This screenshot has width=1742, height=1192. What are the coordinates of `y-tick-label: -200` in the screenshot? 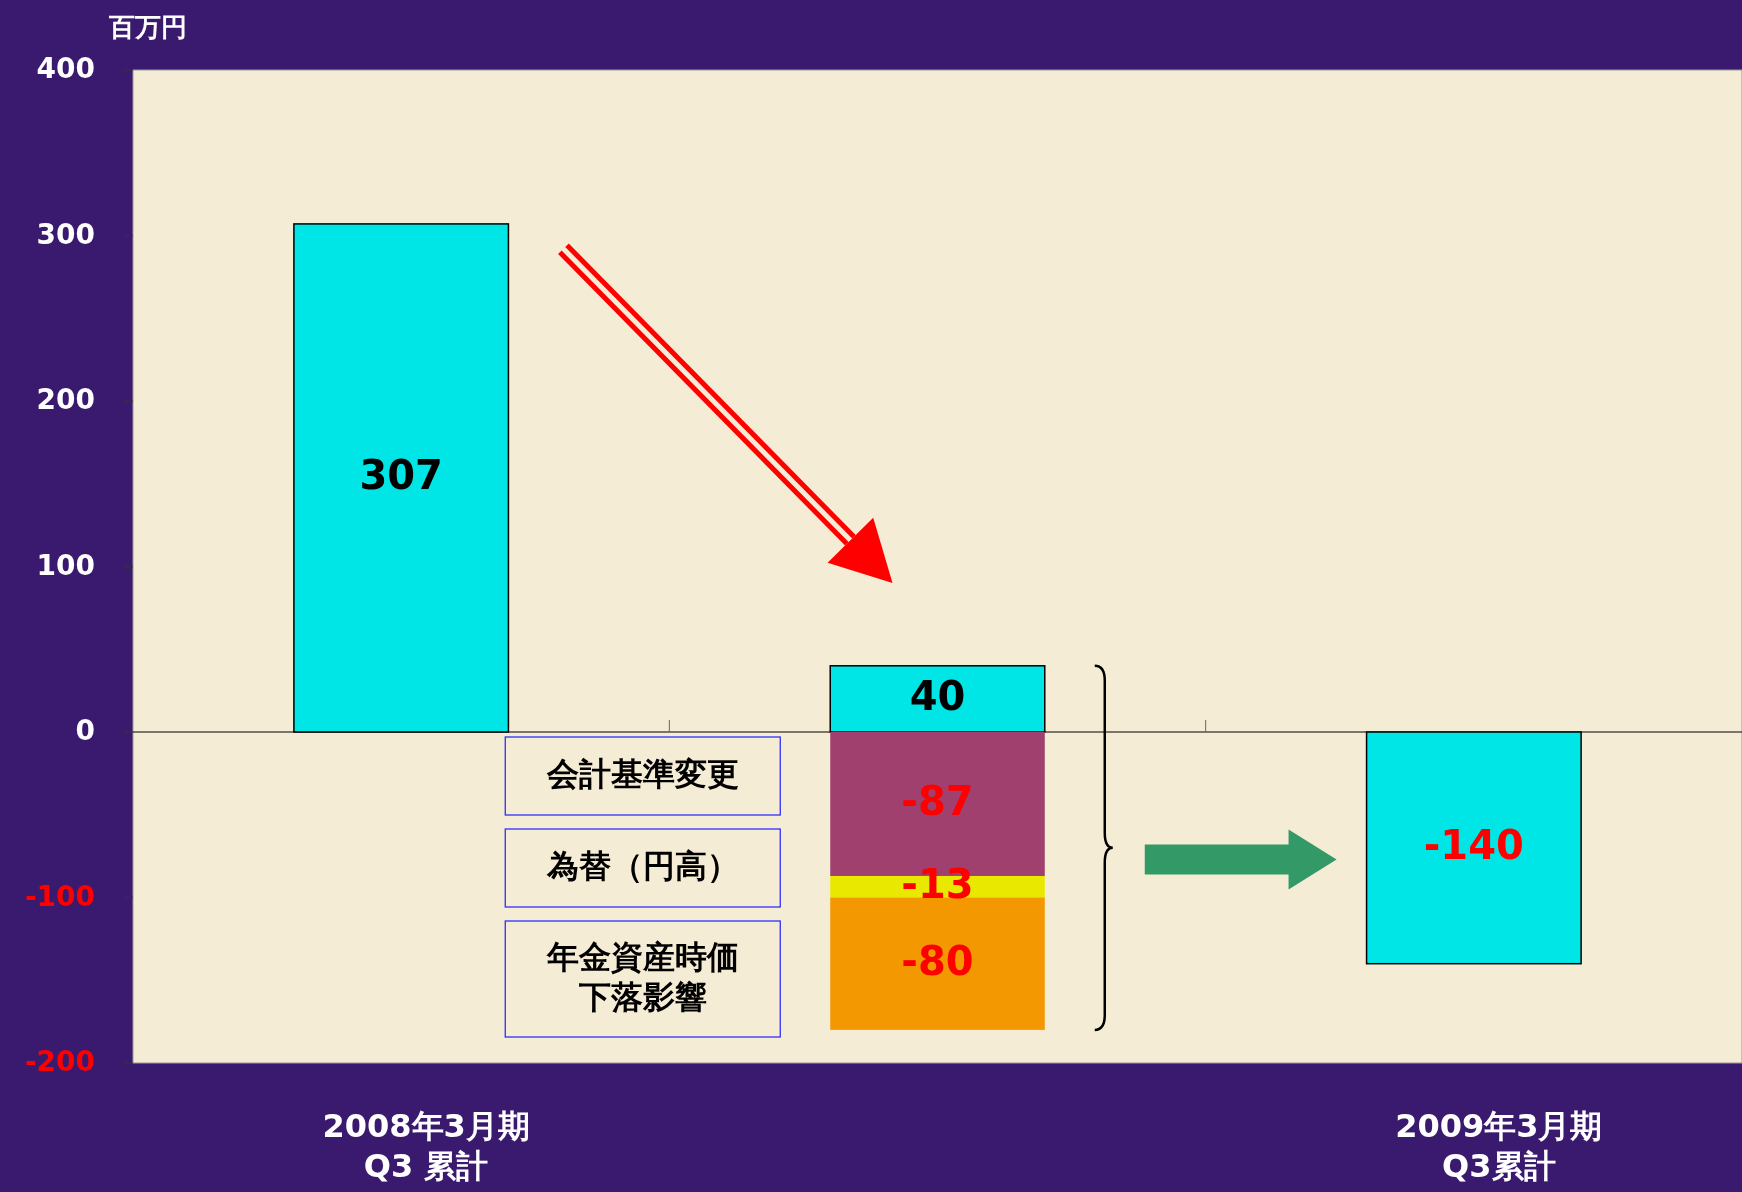 It's located at (59, 1061).